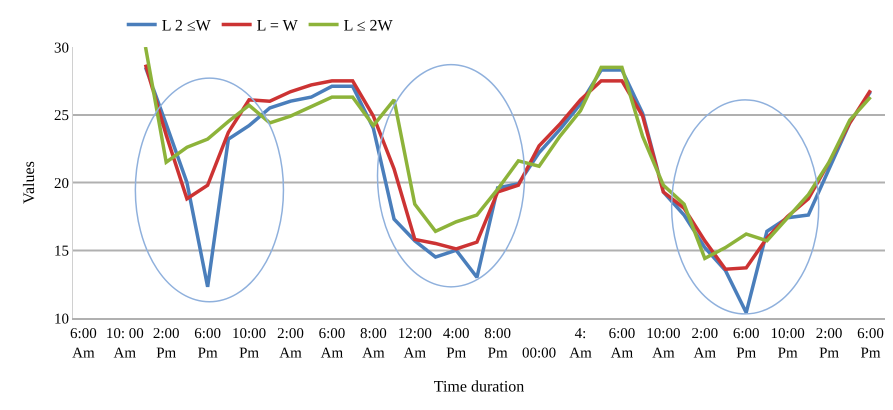  I want to click on legend-label: L 2 ≤W, so click(187, 26).